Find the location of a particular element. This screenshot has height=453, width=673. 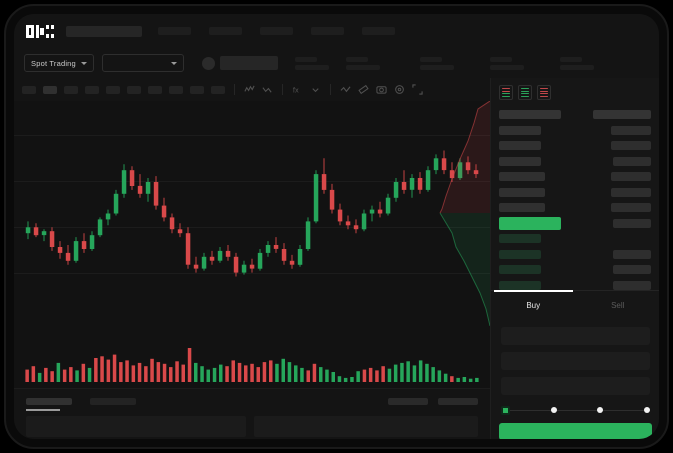

camera-icon is located at coordinates (381, 89).